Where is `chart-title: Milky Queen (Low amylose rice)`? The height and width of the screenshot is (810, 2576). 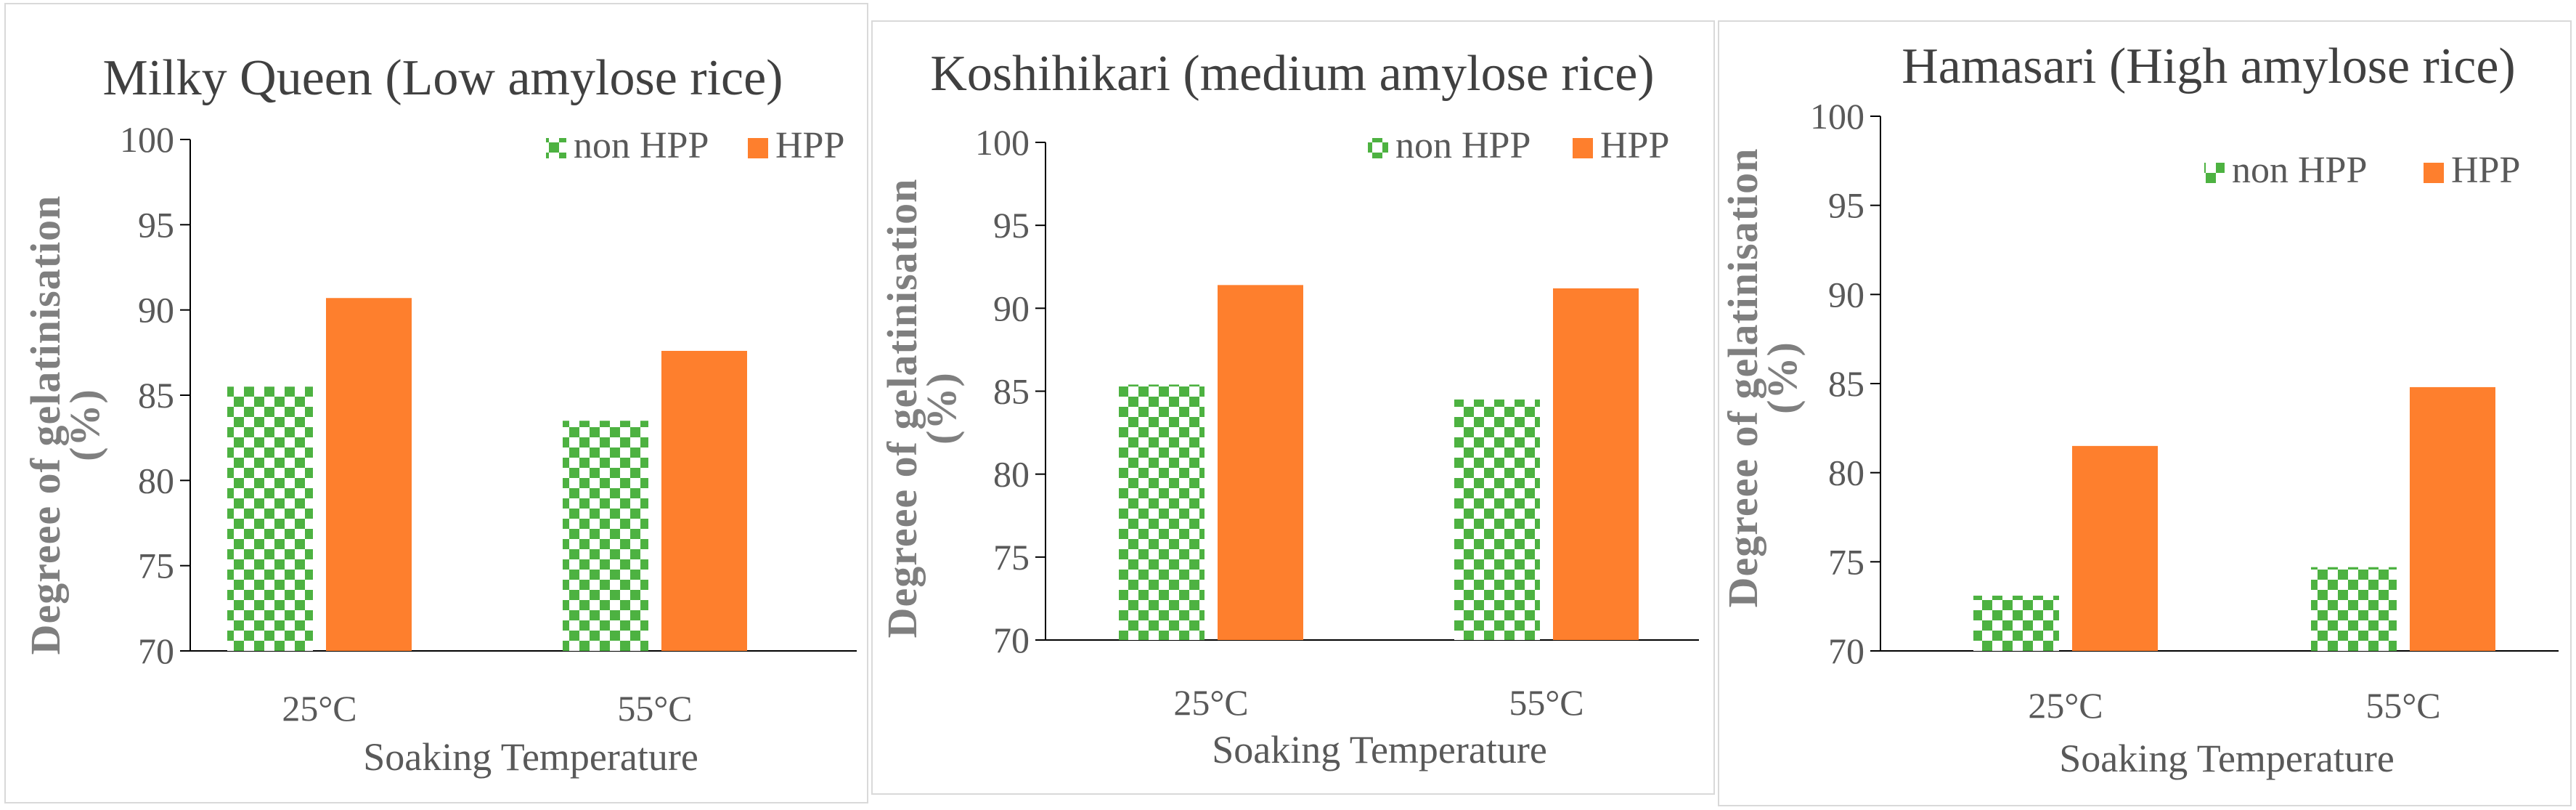 chart-title: Milky Queen (Low amylose rice) is located at coordinates (443, 78).